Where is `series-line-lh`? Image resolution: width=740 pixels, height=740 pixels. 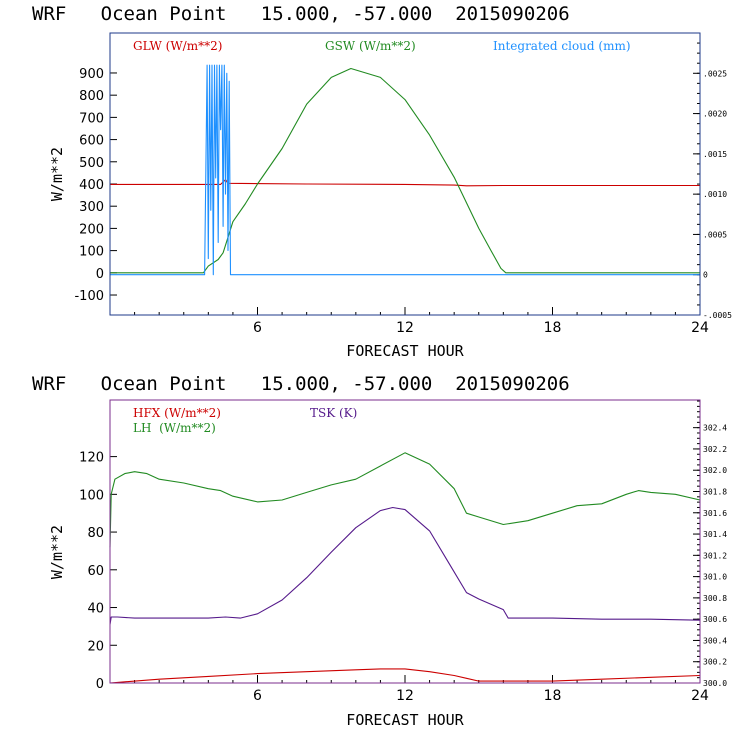
series-line-lh is located at coordinates (405, 500).